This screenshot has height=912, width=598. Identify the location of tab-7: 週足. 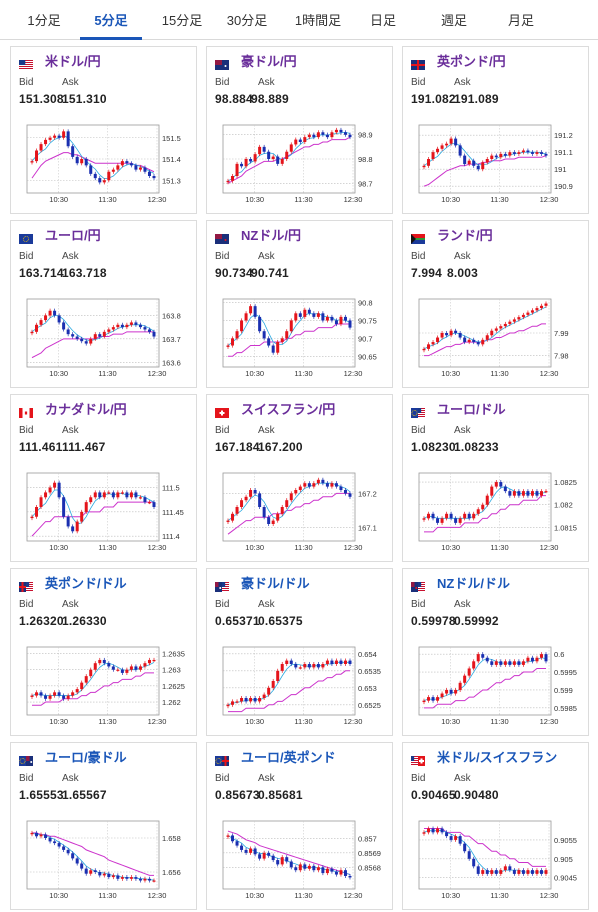
(453, 20).